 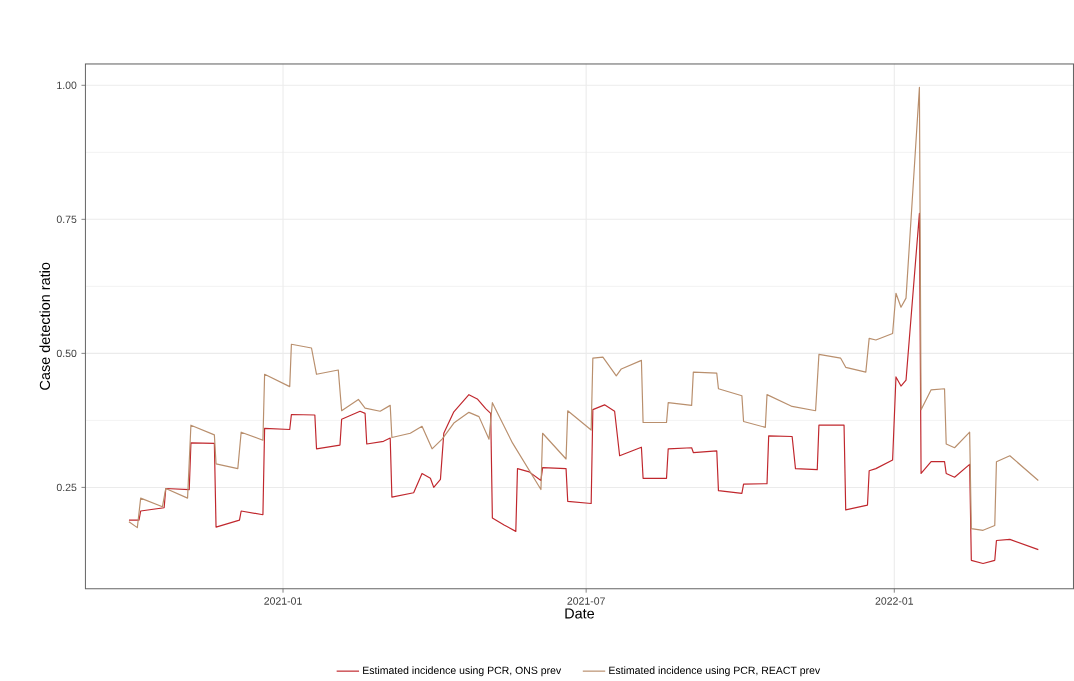 I want to click on x-axis-title: Date, so click(x=580, y=613).